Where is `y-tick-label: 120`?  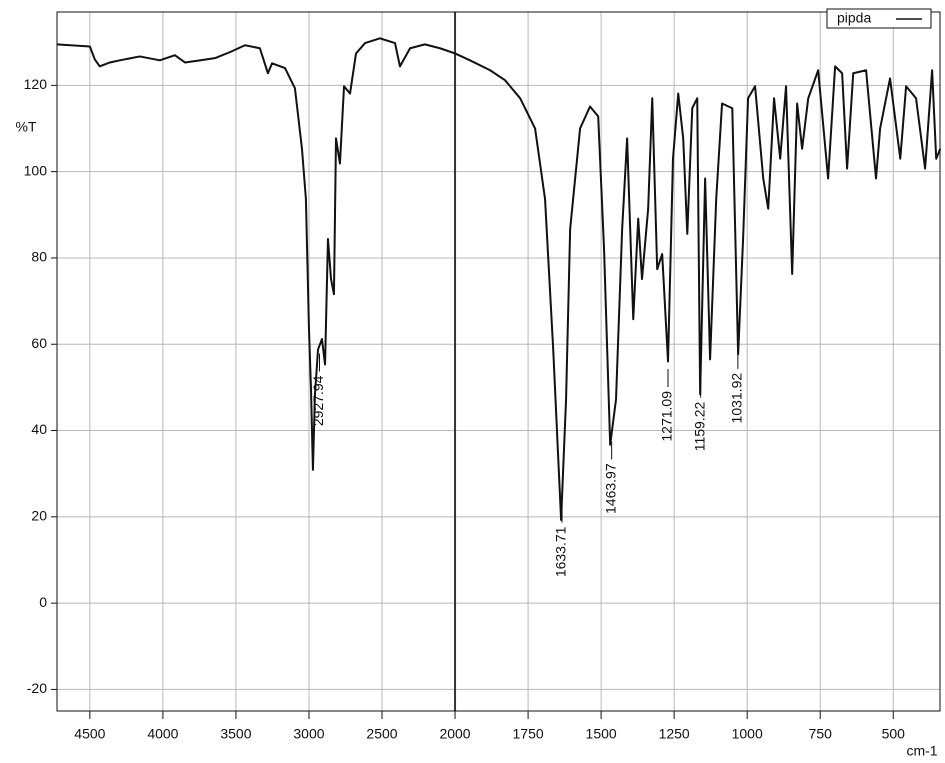
y-tick-label: 120 is located at coordinates (36, 84).